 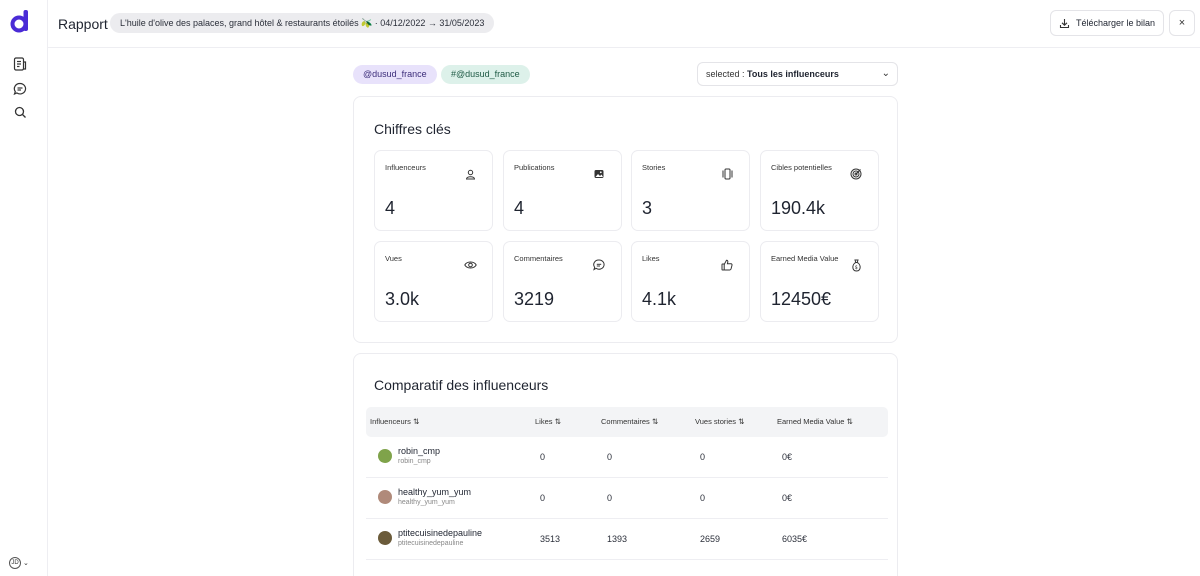 I want to click on thumbs-up-icon, so click(x=727, y=265).